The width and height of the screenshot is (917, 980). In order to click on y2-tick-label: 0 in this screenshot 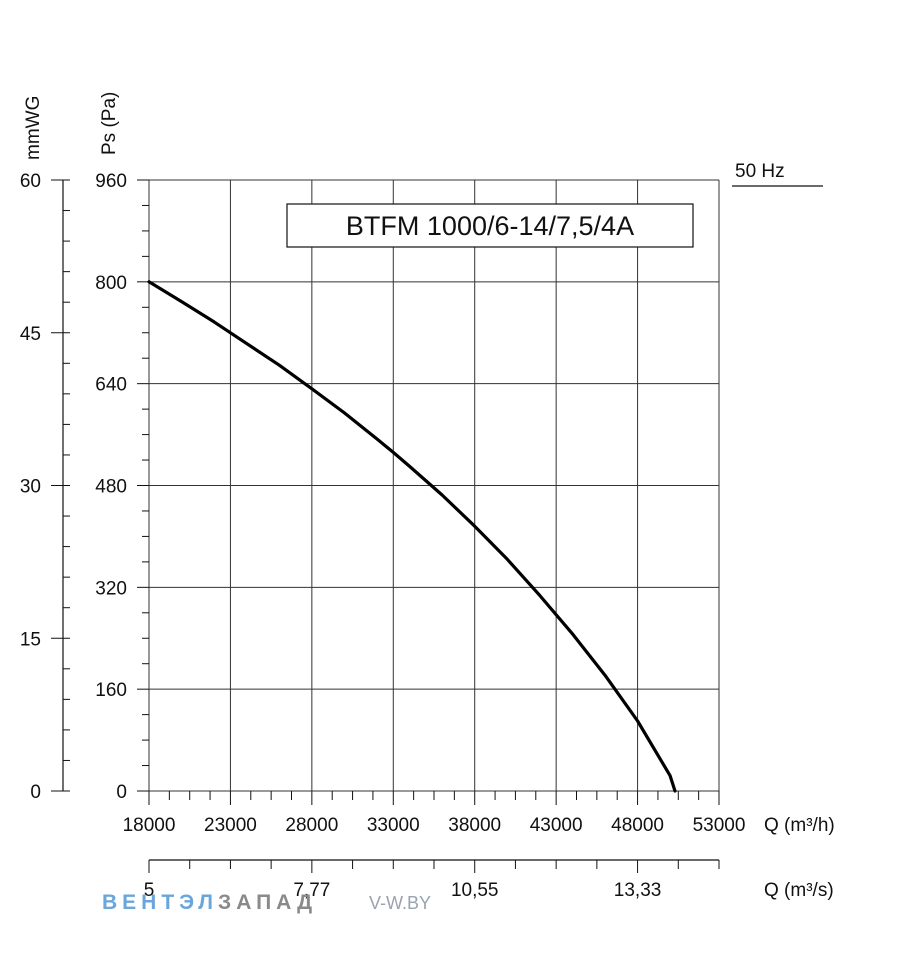, I will do `click(35, 792)`.